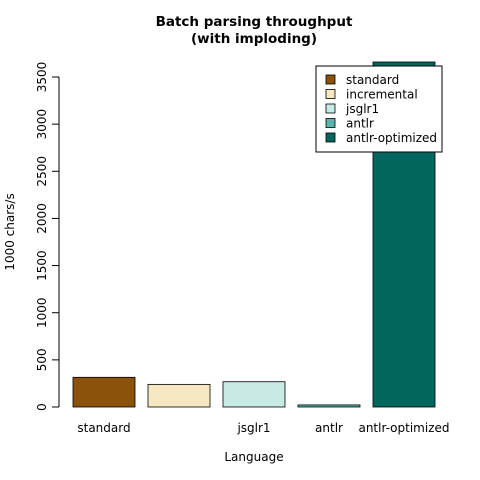  What do you see at coordinates (253, 457) in the screenshot?
I see `x-axis-label: Language` at bounding box center [253, 457].